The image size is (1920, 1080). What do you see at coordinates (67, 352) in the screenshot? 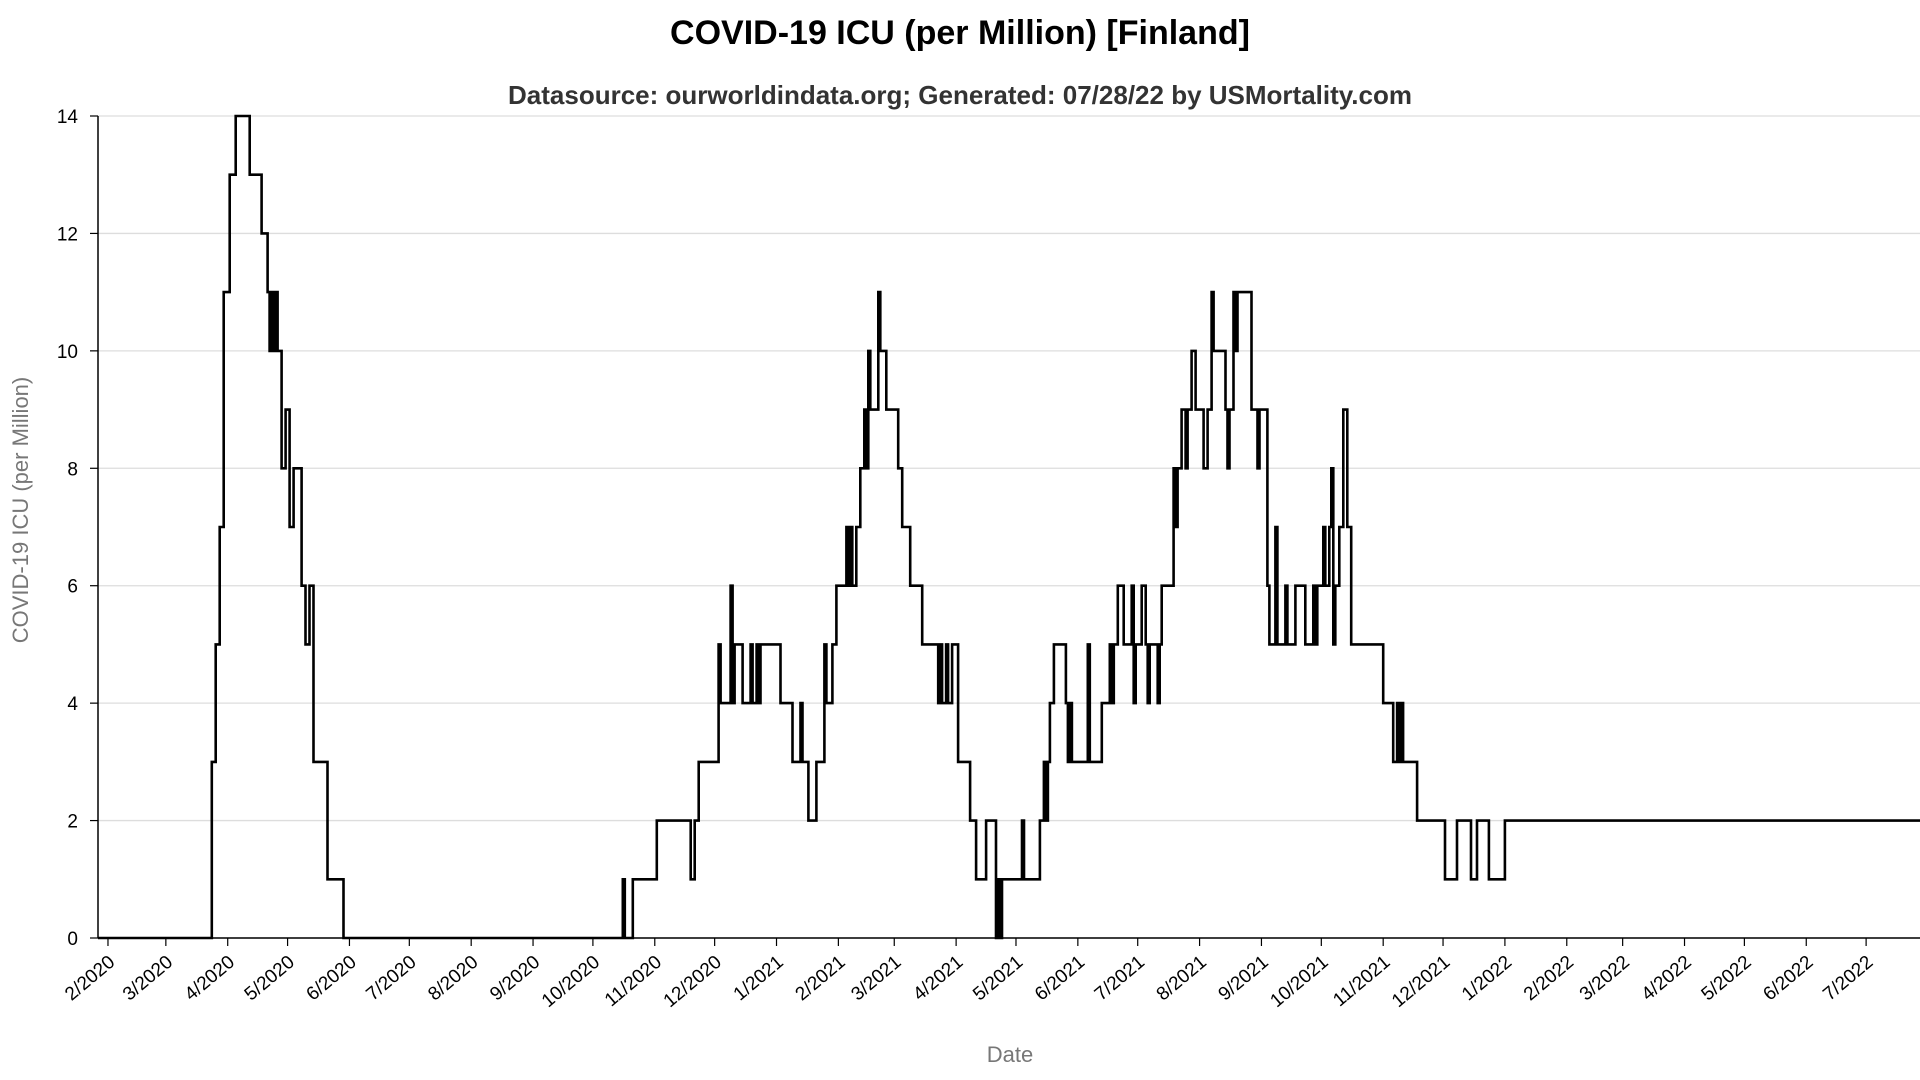
I see `y-tick-label: 10` at bounding box center [67, 352].